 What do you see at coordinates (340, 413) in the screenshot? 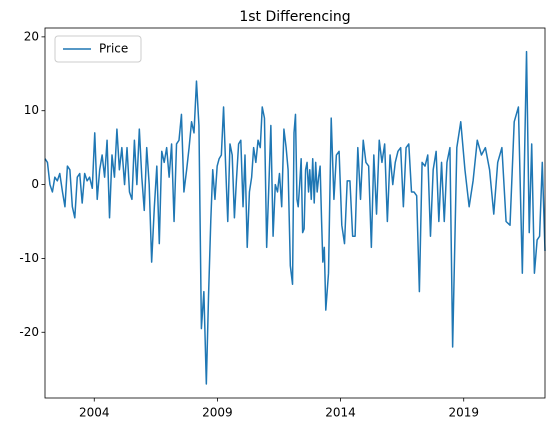
I see `x-tick-label: 2014` at bounding box center [340, 413].